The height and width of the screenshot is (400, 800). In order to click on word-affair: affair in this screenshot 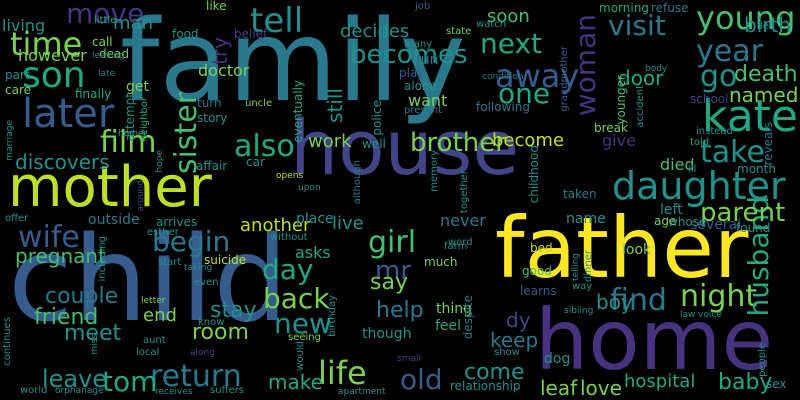, I will do `click(212, 166)`.